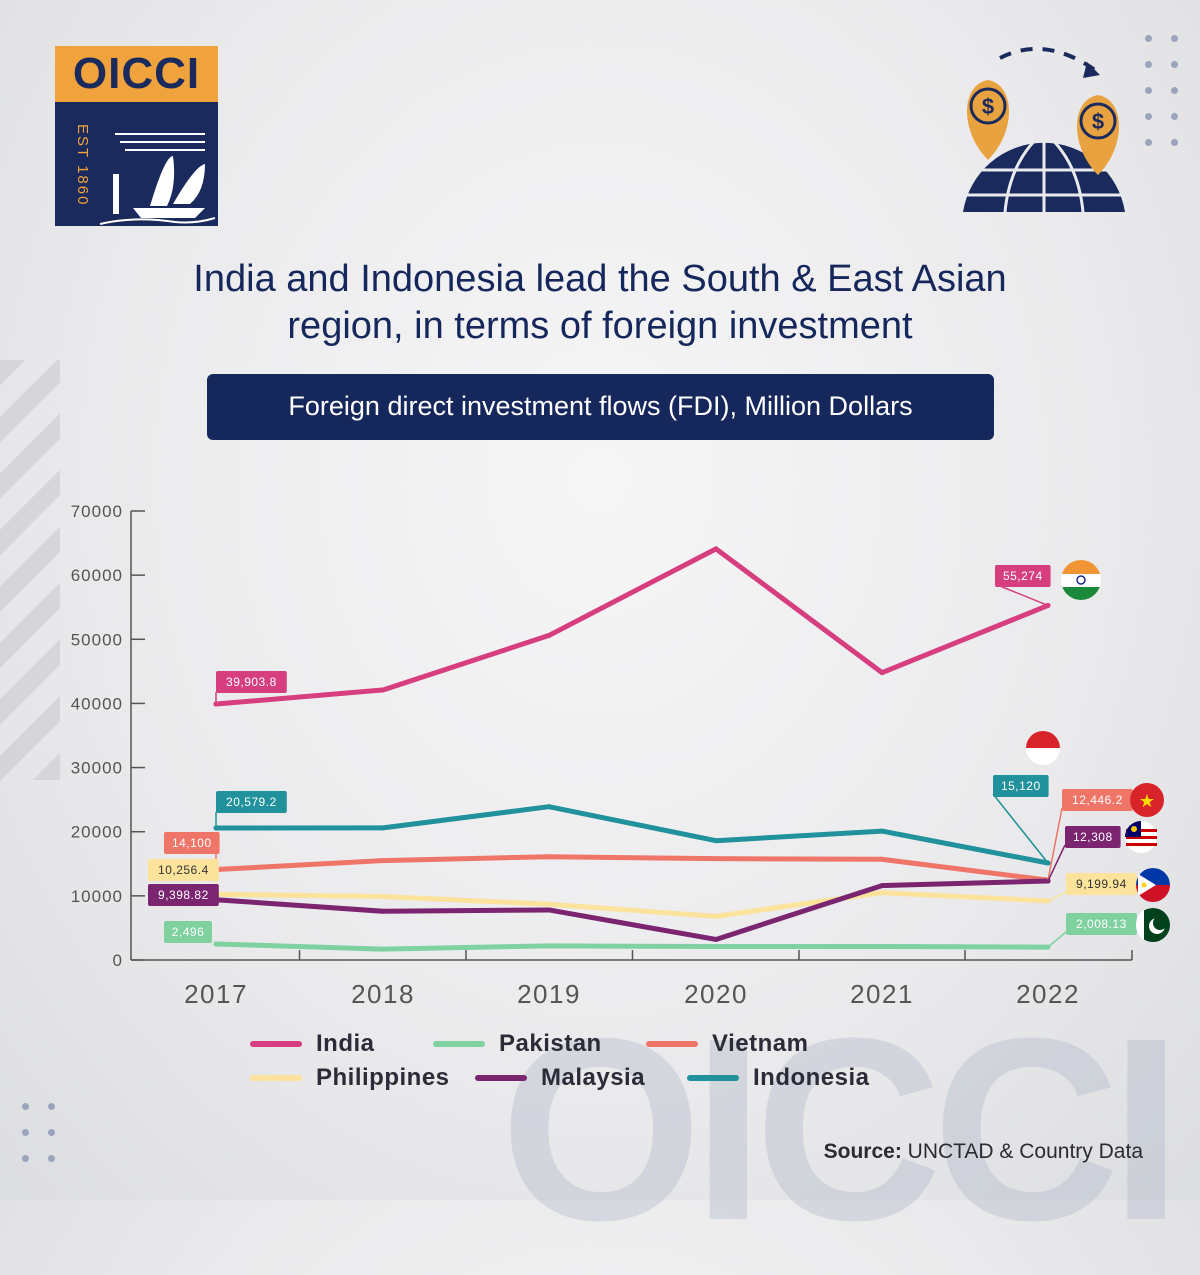 The image size is (1200, 1275). I want to click on end-label-india: 55,274, so click(1023, 576).